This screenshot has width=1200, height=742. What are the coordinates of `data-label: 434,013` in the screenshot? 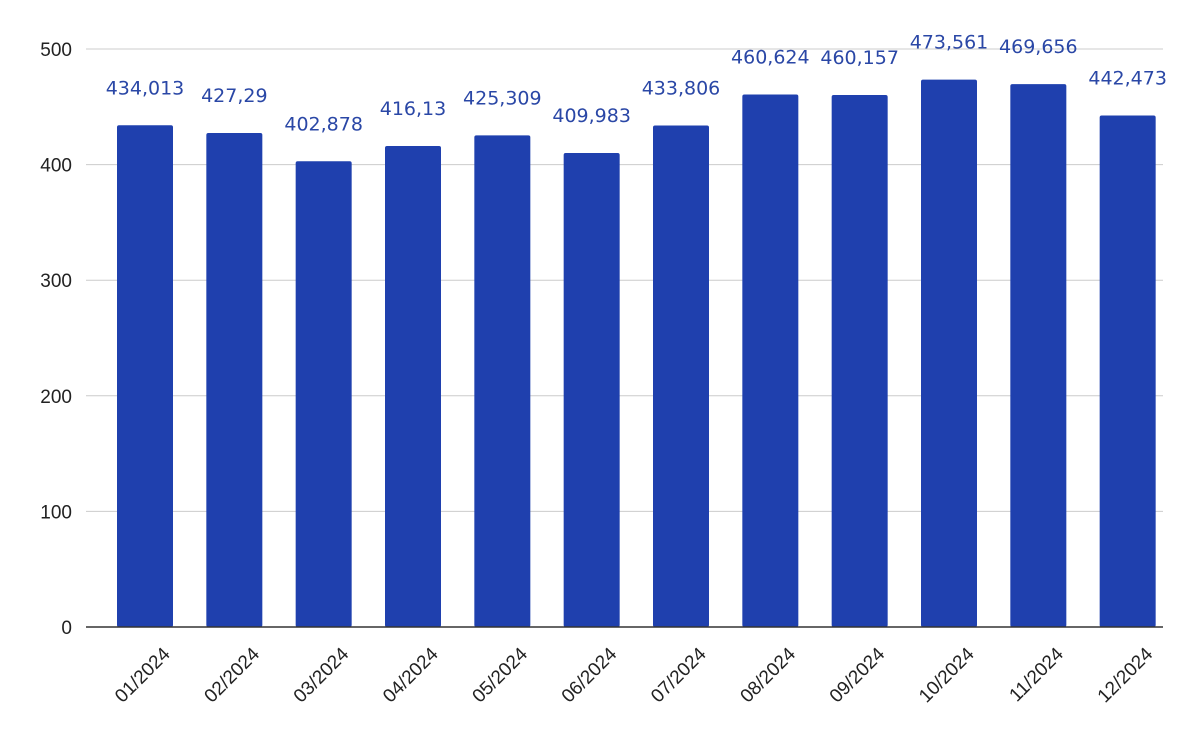 It's located at (145, 88).